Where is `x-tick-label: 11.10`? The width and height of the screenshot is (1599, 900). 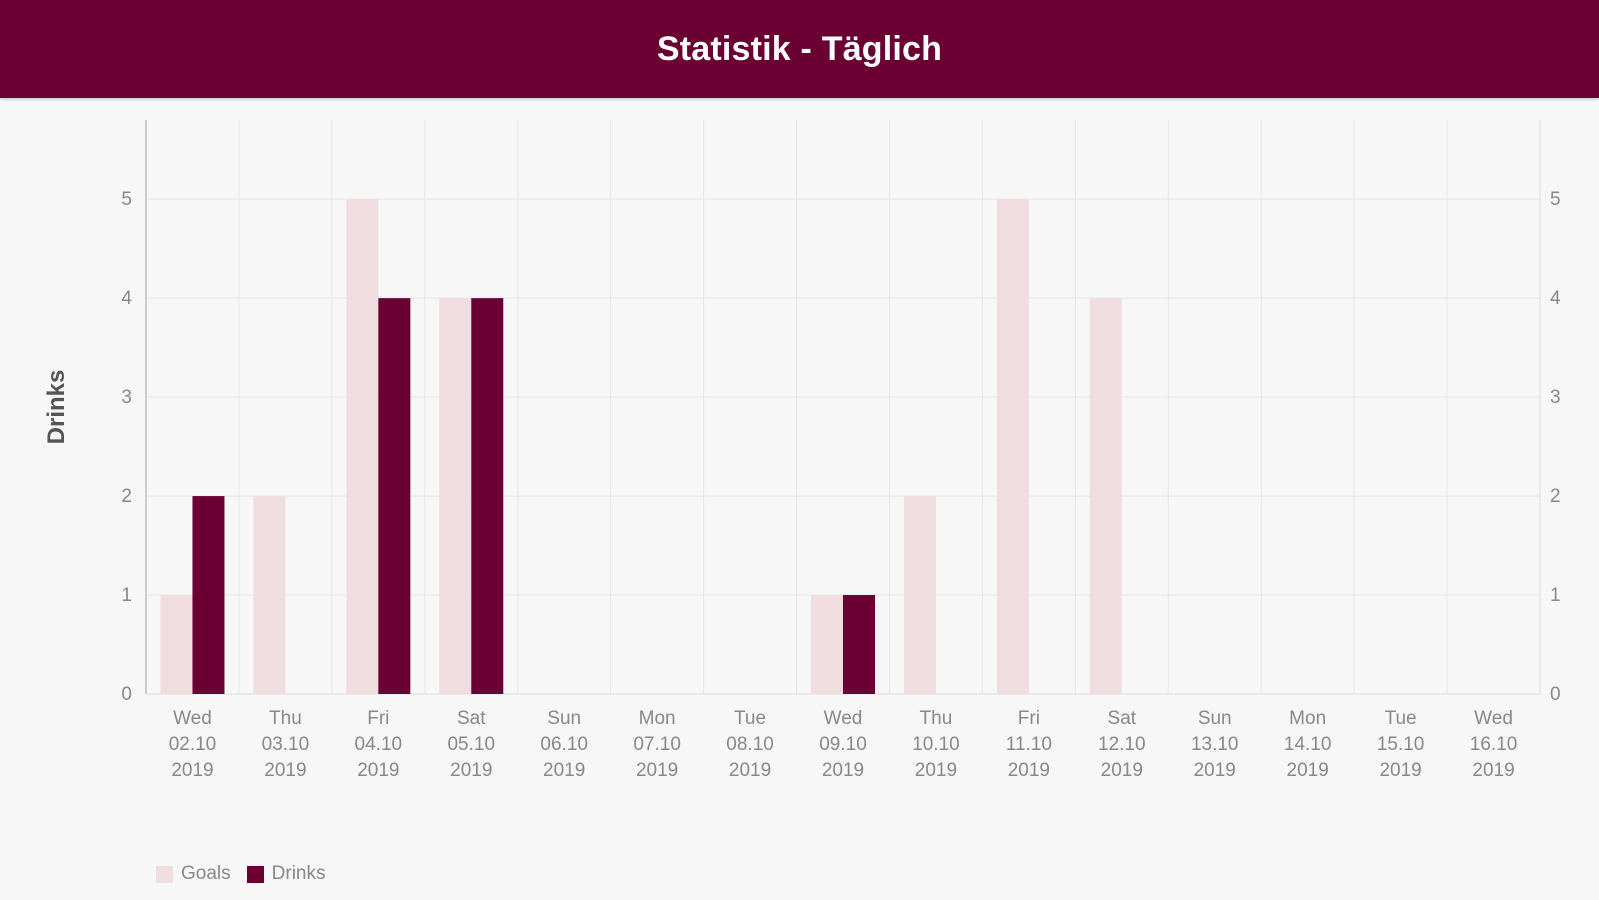 x-tick-label: 11.10 is located at coordinates (1029, 744).